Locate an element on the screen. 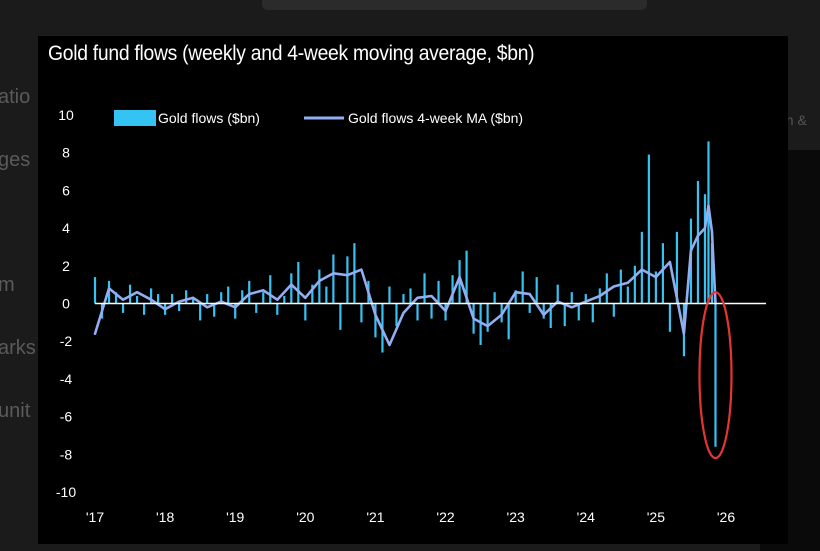  y-tick-label: 6 is located at coordinates (66, 190).